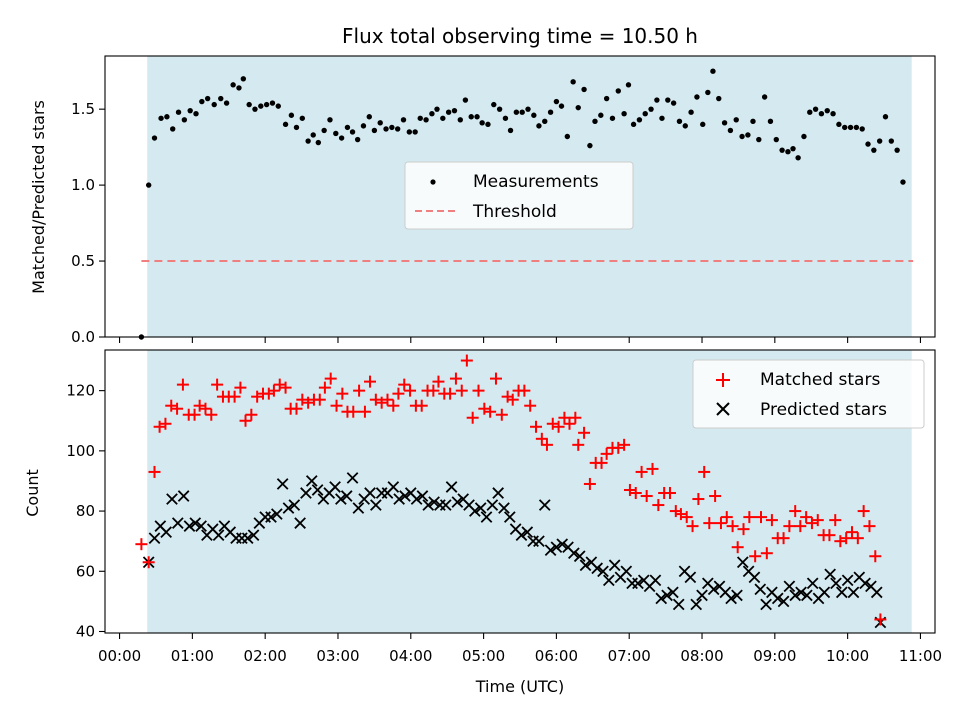  What do you see at coordinates (38, 197) in the screenshot?
I see `top-ylabel: Matched/Predicted stars` at bounding box center [38, 197].